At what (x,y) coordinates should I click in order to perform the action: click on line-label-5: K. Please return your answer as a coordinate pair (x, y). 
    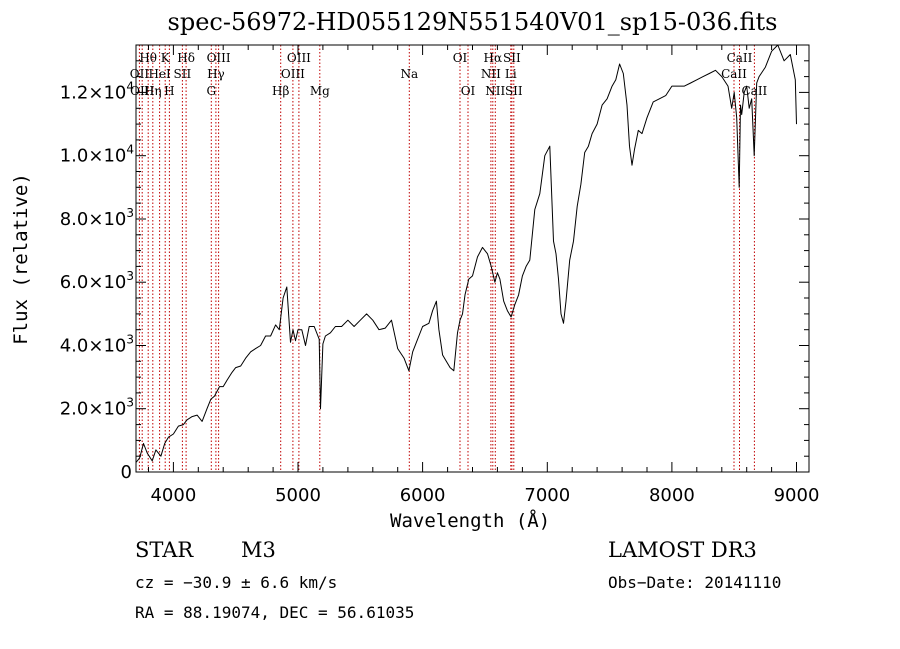
    Looking at the image, I should click on (166, 58).